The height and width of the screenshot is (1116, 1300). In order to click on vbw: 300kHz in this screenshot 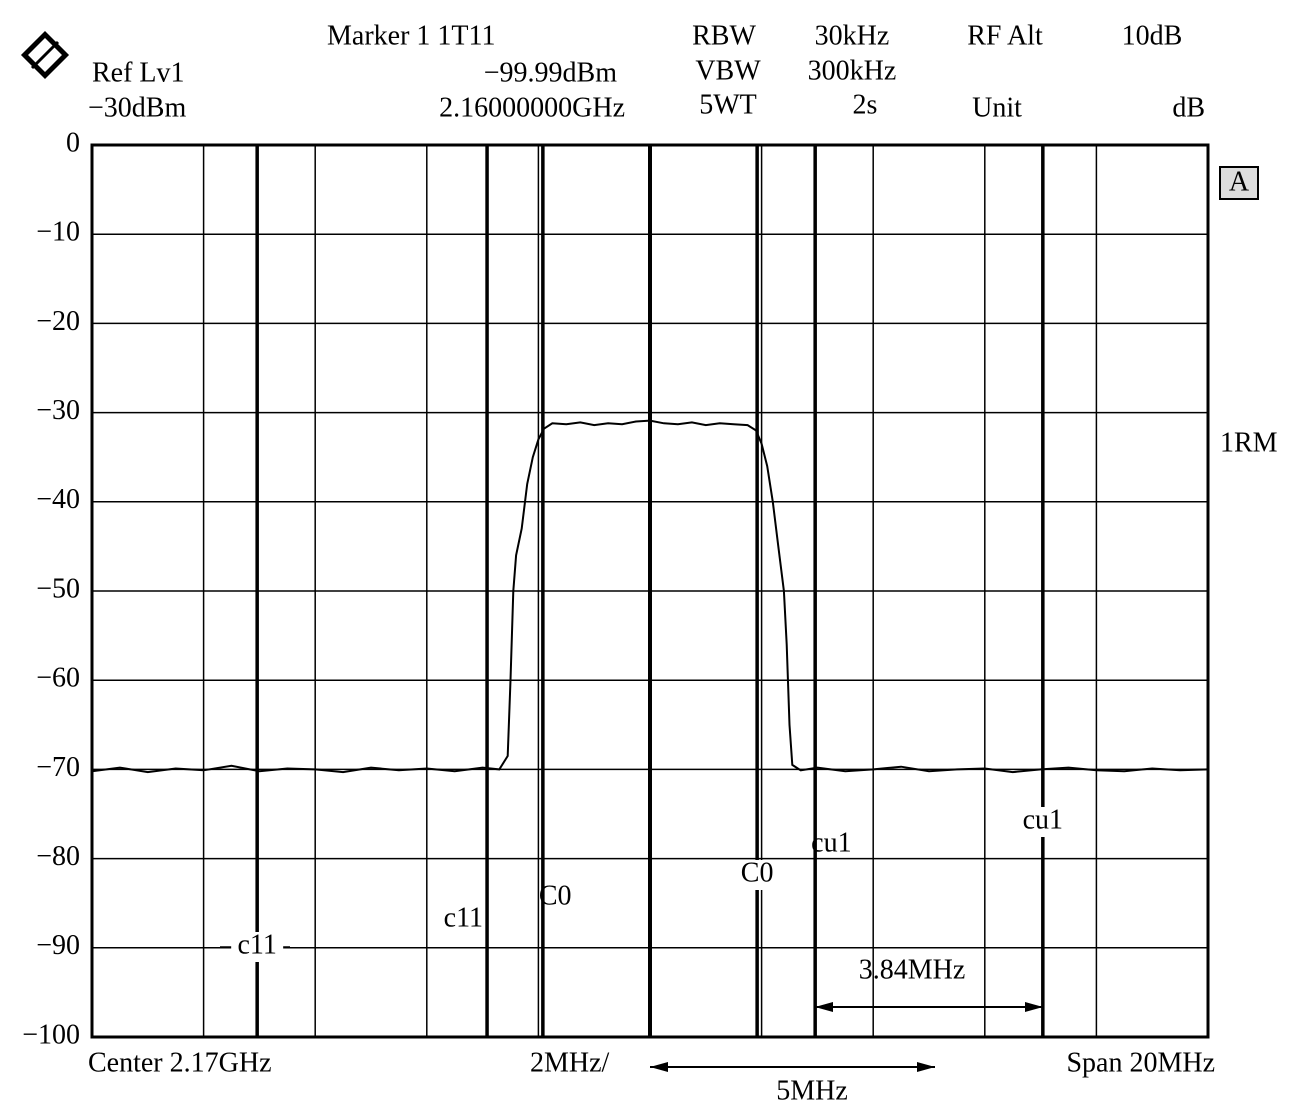, I will do `click(852, 70)`.